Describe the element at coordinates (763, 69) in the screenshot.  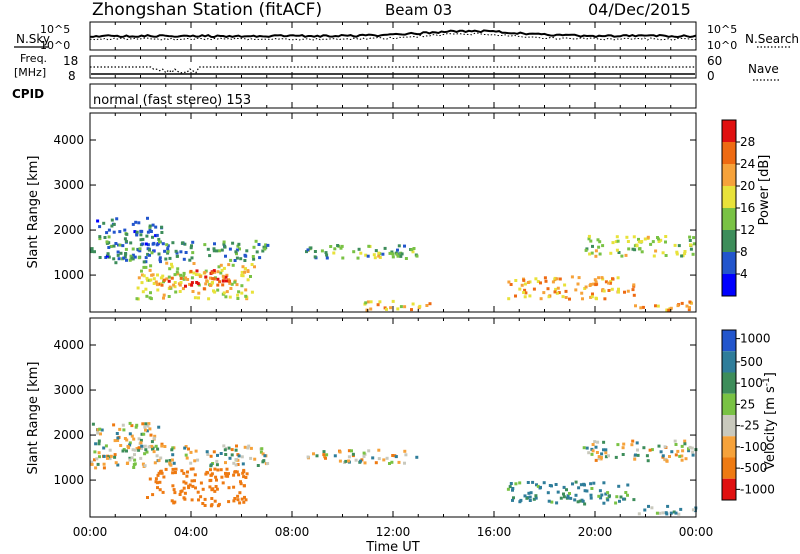
I see `nave-label: Nave` at that location.